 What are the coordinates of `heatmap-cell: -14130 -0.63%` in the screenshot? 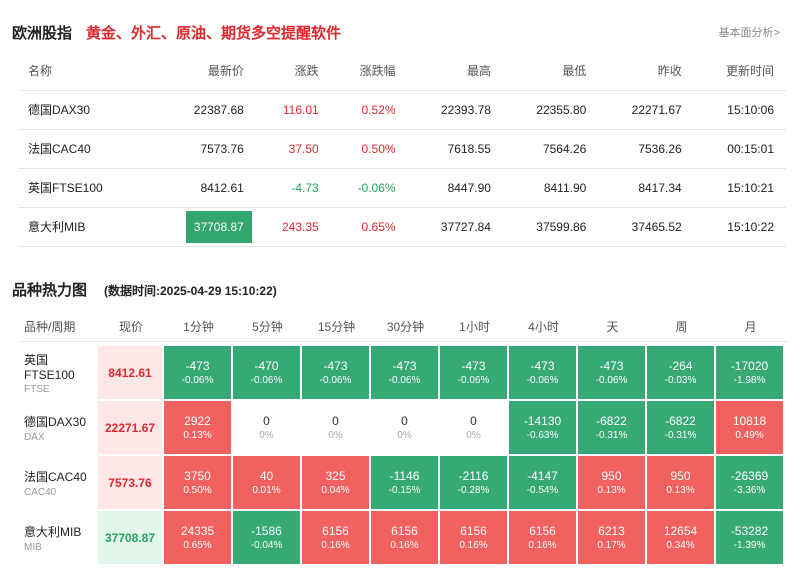 It's located at (542, 427).